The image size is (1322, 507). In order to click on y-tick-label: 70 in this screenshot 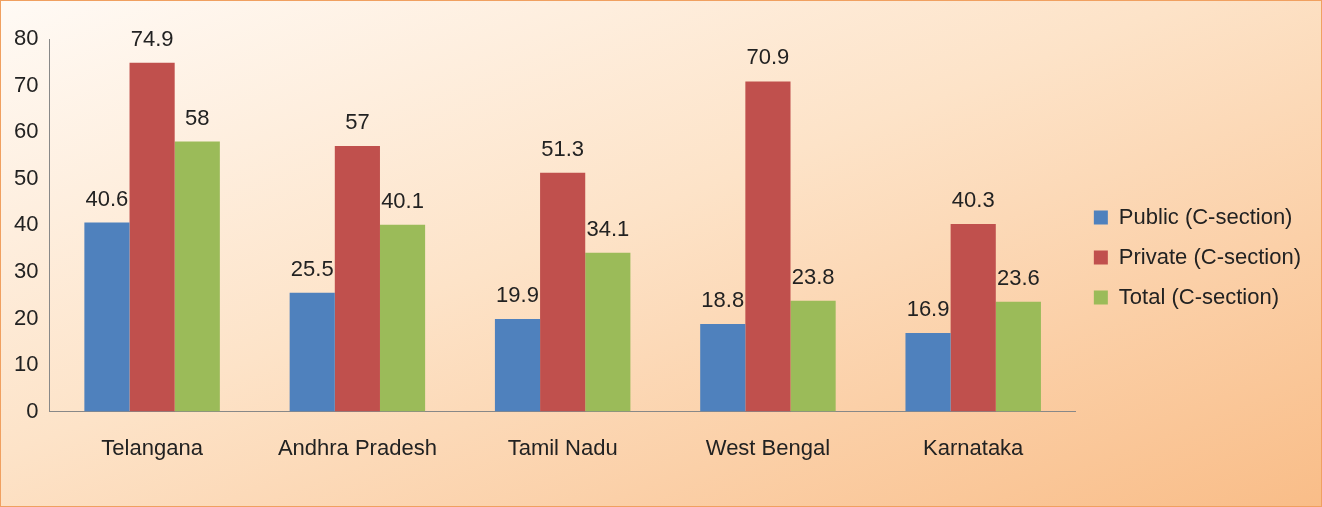, I will do `click(26, 84)`.